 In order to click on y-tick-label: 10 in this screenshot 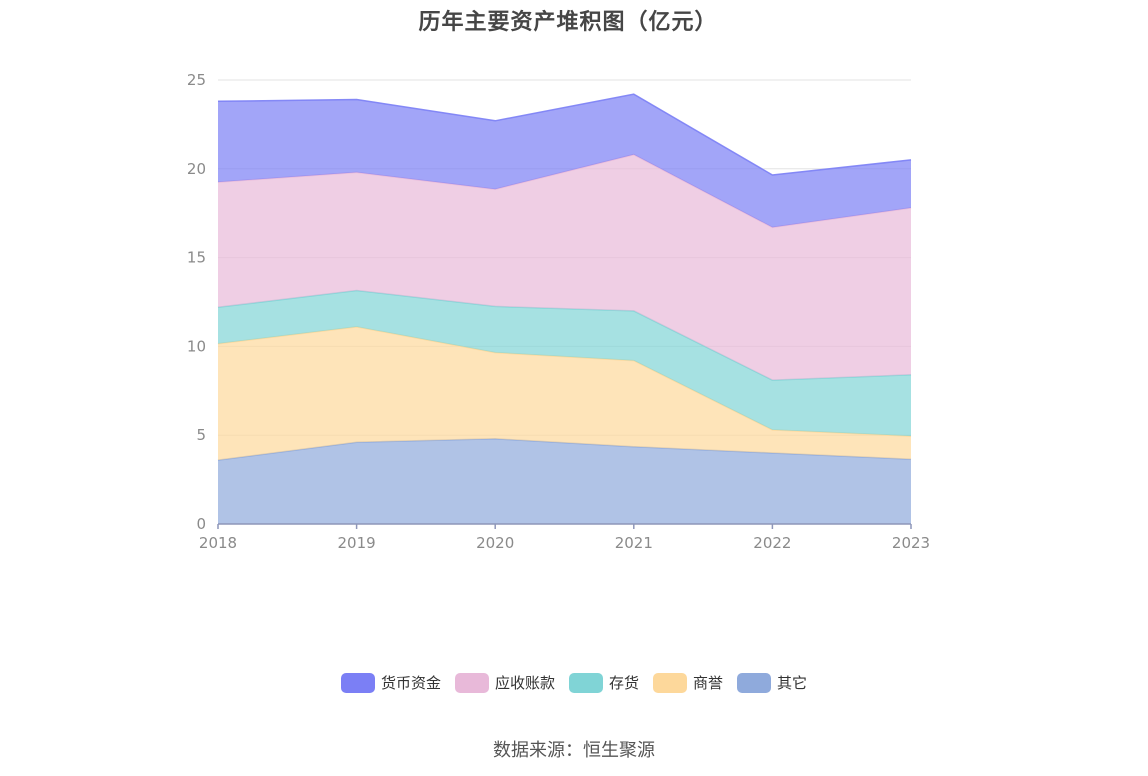, I will do `click(196, 346)`.